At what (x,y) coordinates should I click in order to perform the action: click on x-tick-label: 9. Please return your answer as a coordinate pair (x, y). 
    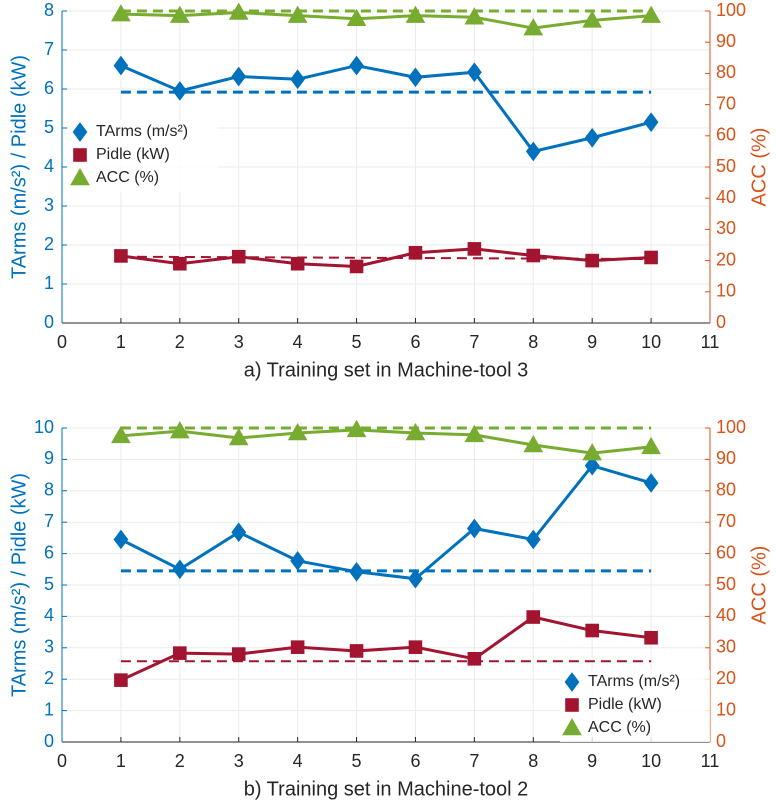
    Looking at the image, I should click on (592, 761).